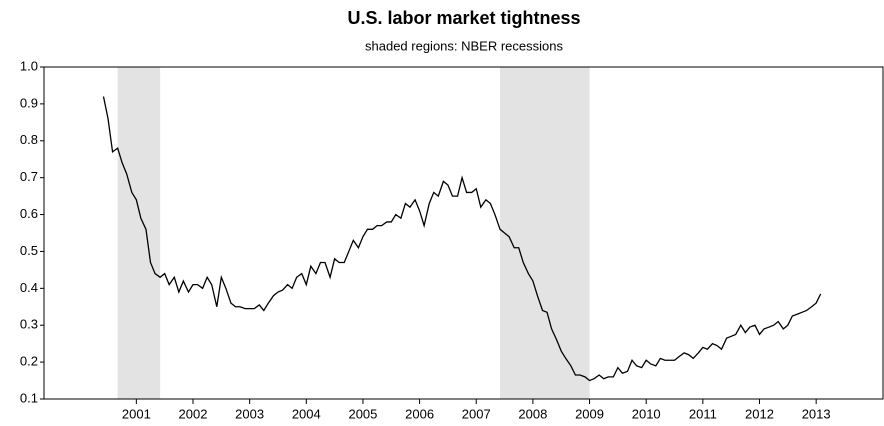 The height and width of the screenshot is (426, 884). What do you see at coordinates (29, 250) in the screenshot?
I see `y-tick-label: 0.5` at bounding box center [29, 250].